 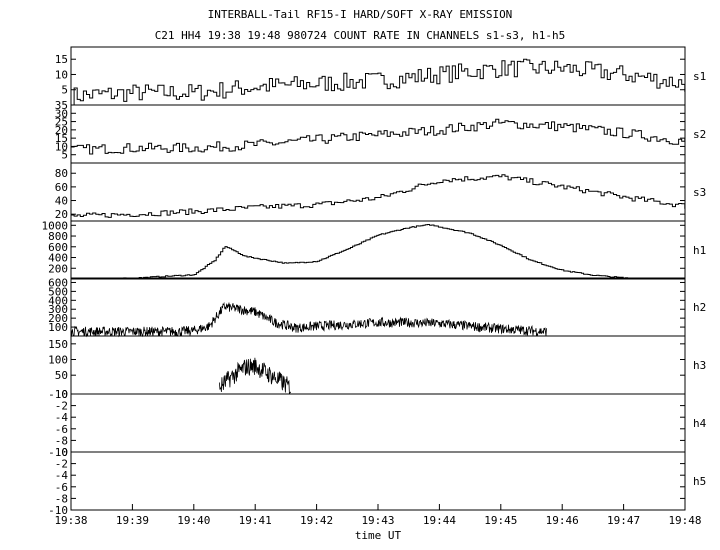 I want to click on channel-label-h5: h5, so click(x=699, y=481).